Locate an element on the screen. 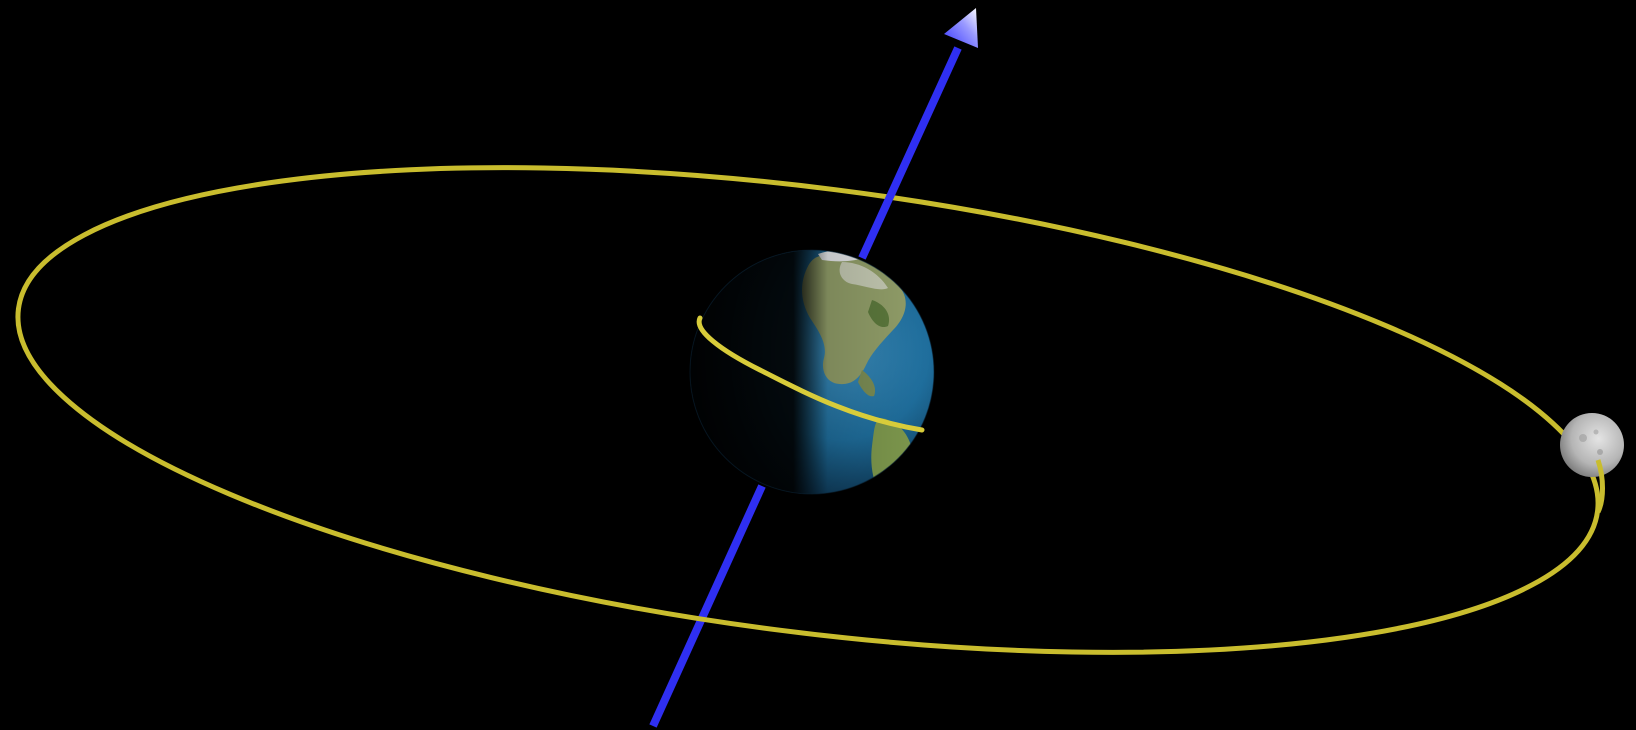  earth-orbit-crossing-ring is located at coordinates (810, 374).